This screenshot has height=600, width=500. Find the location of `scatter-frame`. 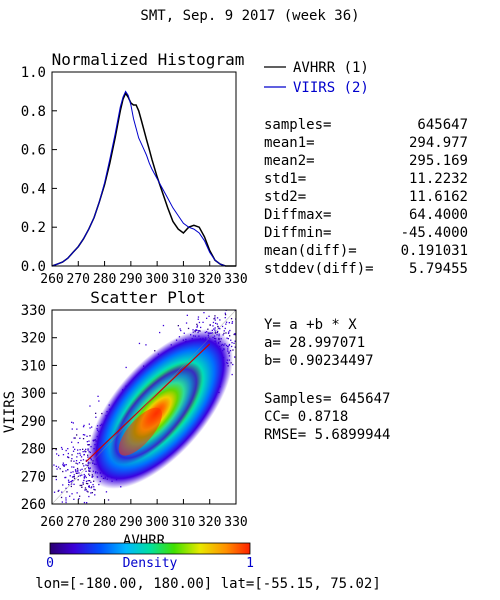

scatter-frame is located at coordinates (144, 407).